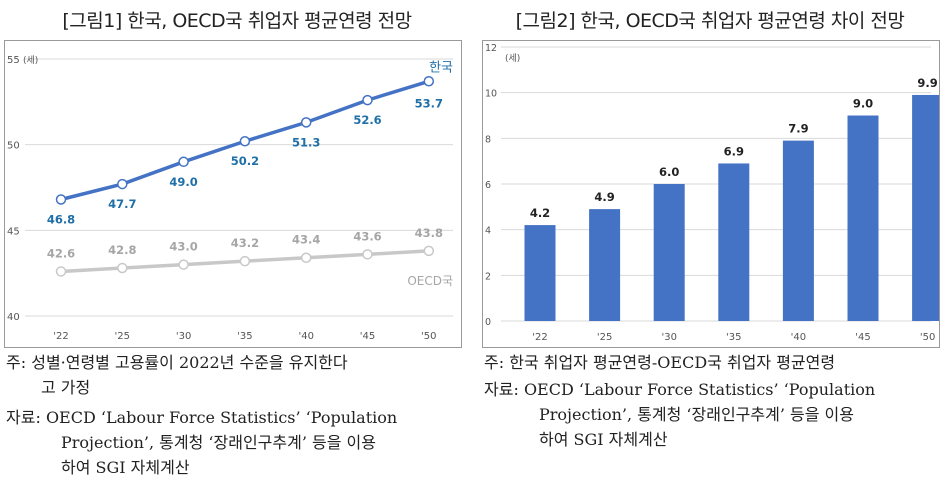 The width and height of the screenshot is (945, 491). Describe the element at coordinates (430, 281) in the screenshot. I see `series-name-label-1: OECD국` at that location.